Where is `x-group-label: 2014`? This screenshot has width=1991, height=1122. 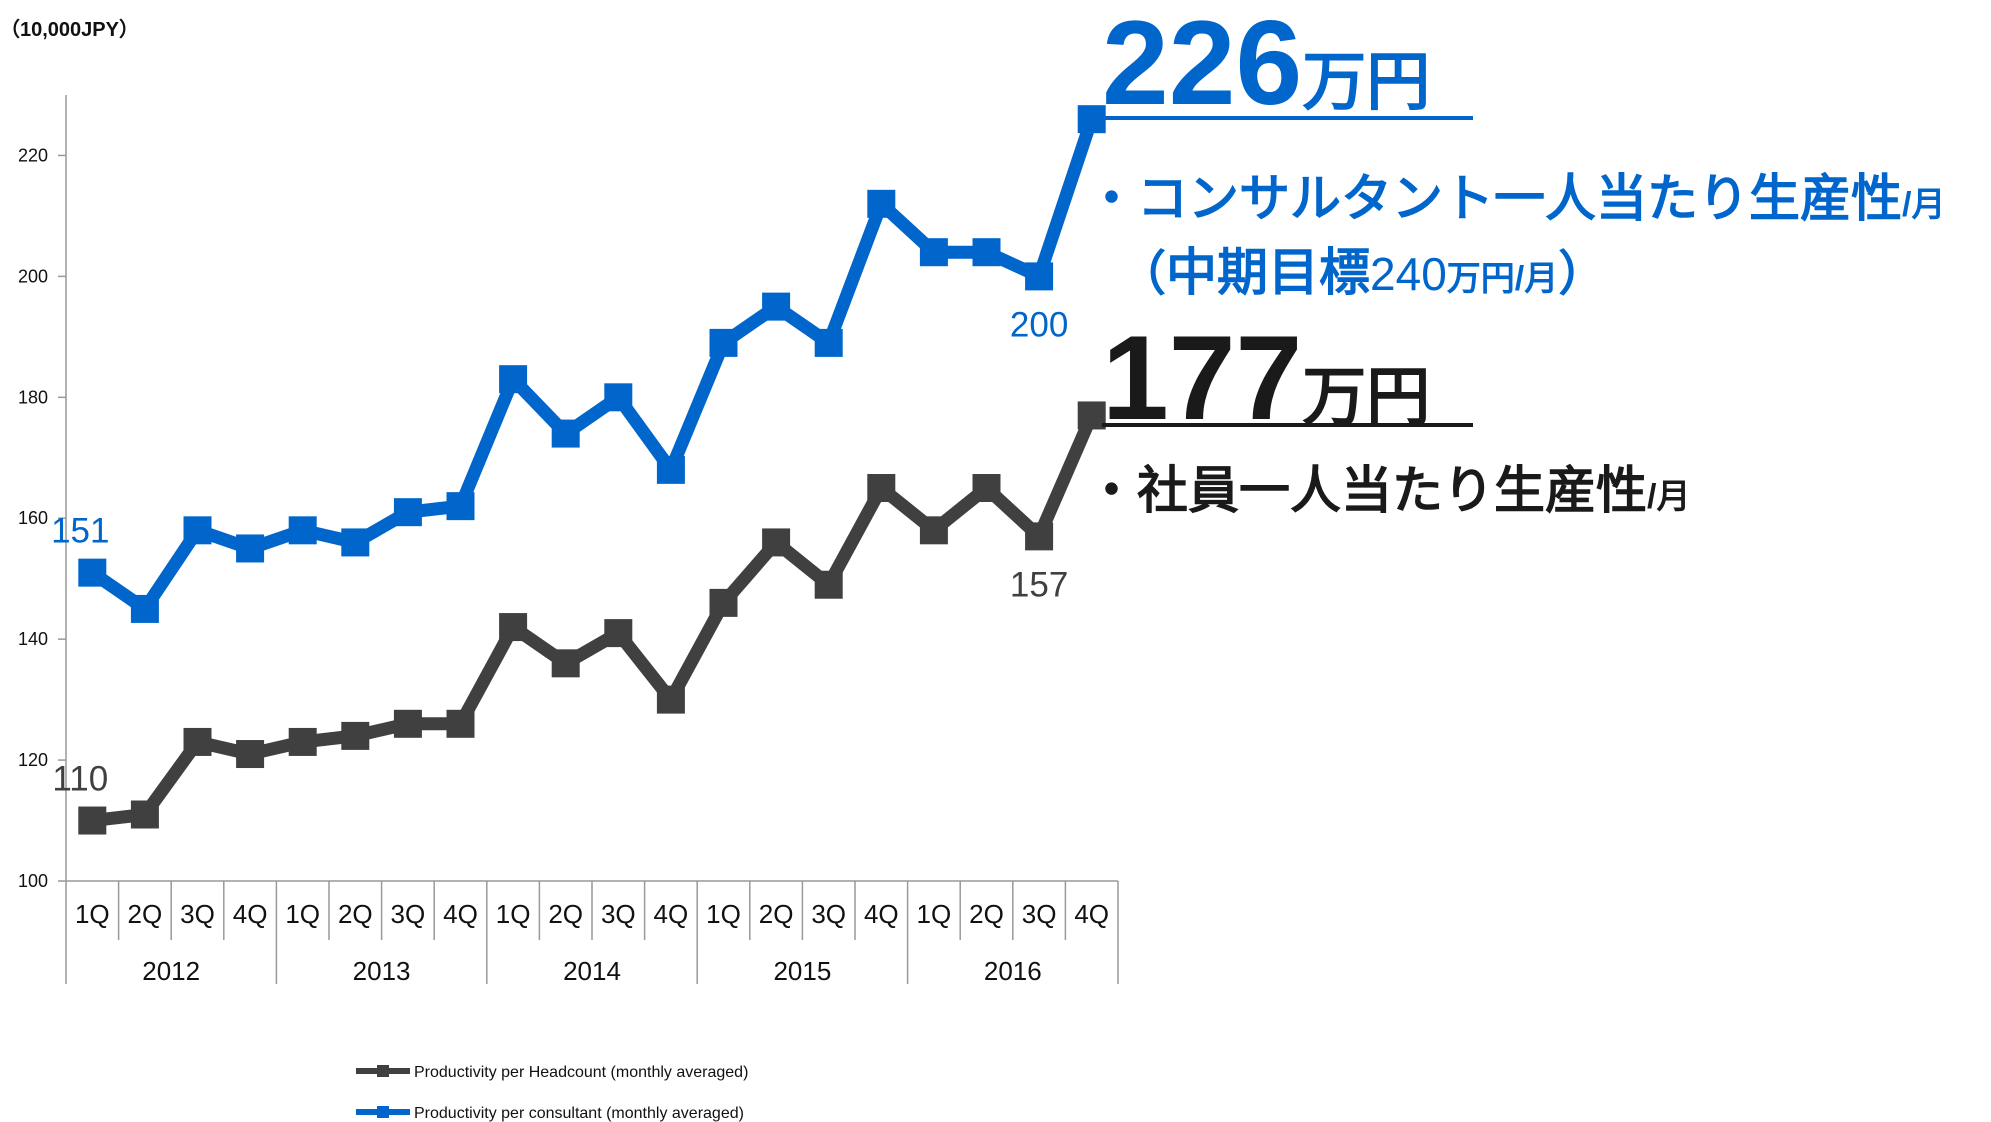
x-group-label: 2014 is located at coordinates (592, 971).